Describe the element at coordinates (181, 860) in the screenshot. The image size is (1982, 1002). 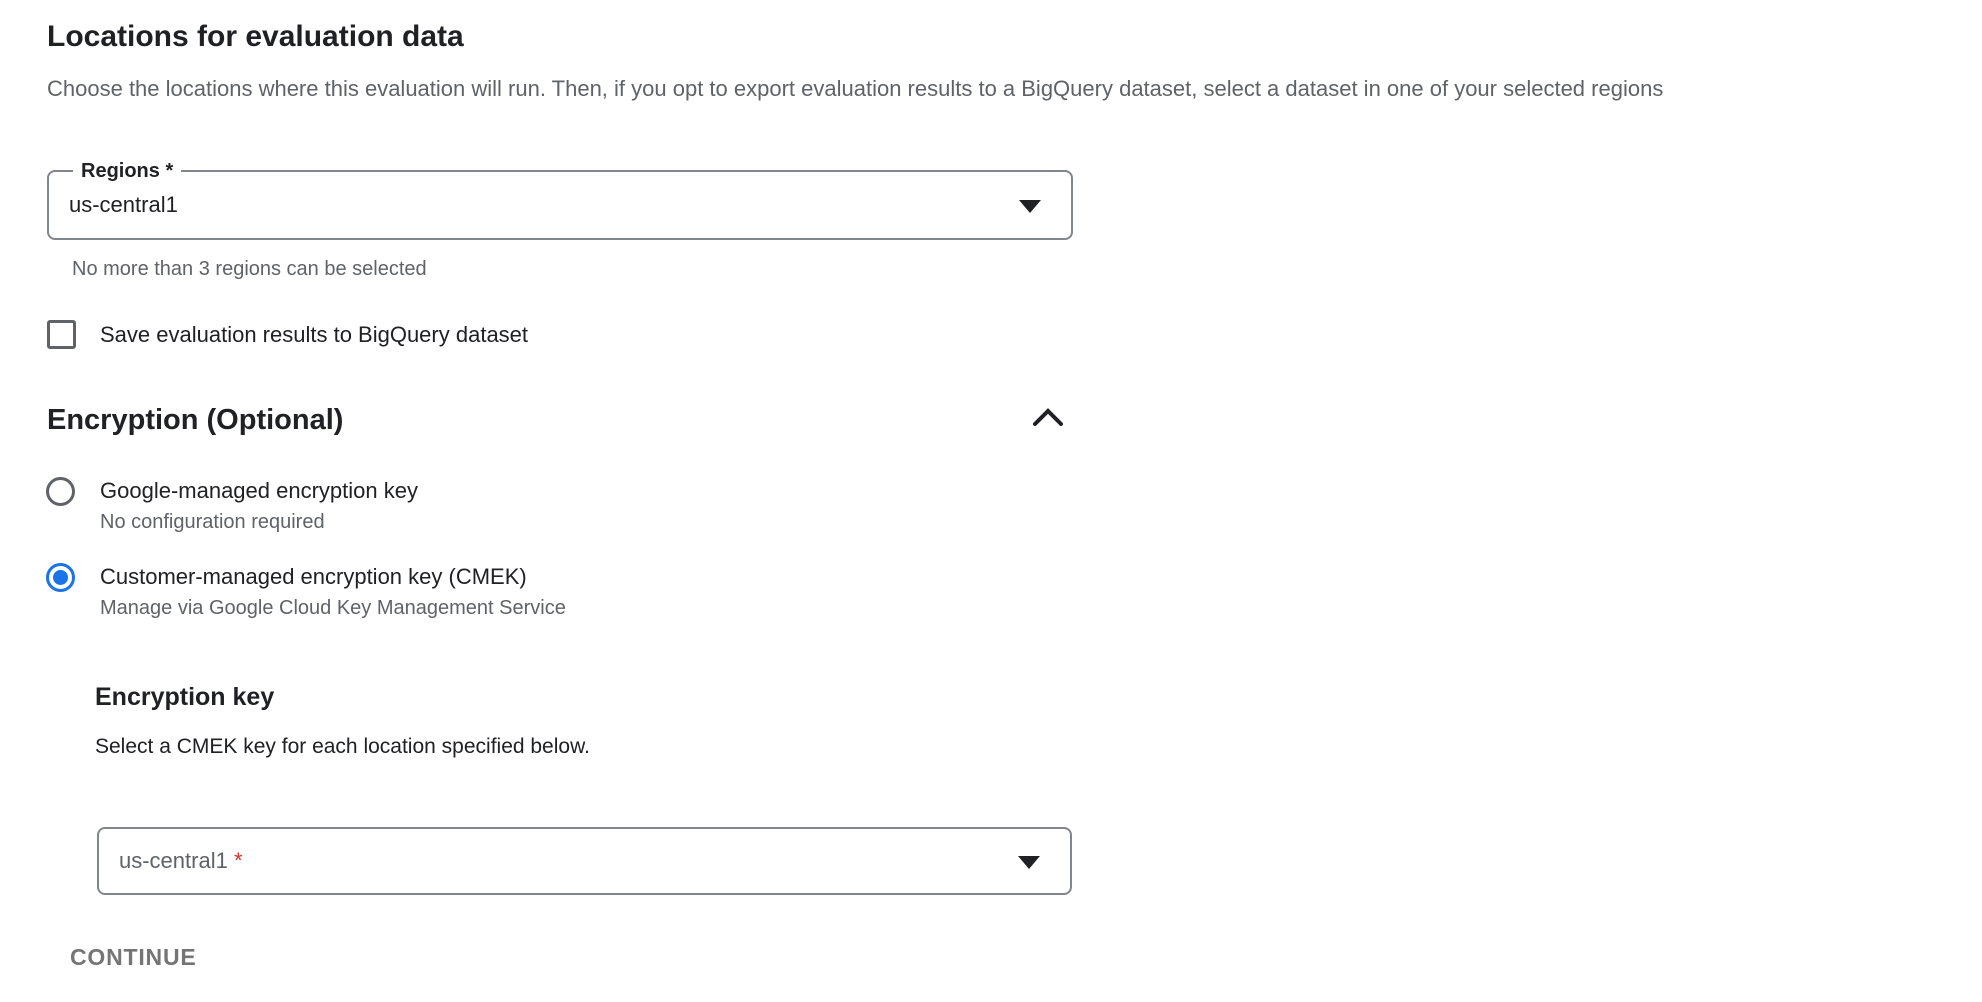
I see `cmek-key-select-value: us-central1 *` at that location.